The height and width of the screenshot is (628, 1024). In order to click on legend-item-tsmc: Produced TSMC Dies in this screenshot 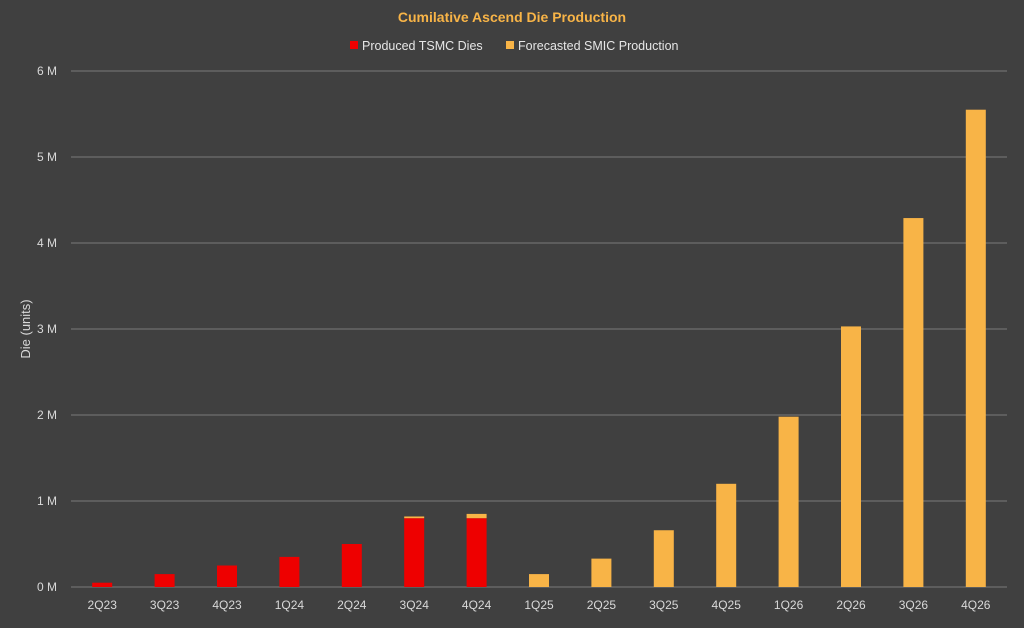, I will do `click(416, 46)`.